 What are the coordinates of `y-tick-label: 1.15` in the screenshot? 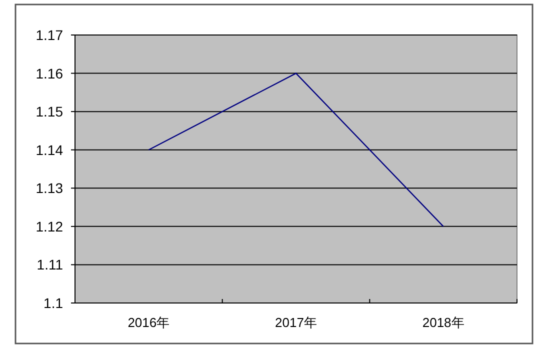 It's located at (50, 112).